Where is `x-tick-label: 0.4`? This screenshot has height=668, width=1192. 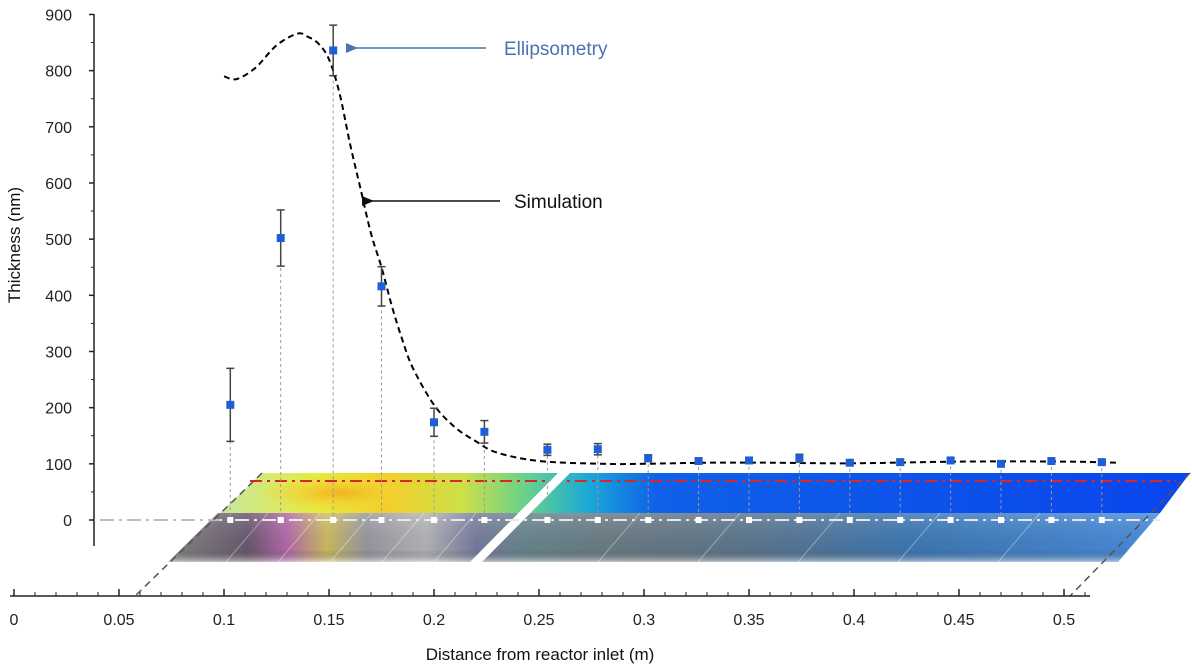
x-tick-label: 0.4 is located at coordinates (854, 620).